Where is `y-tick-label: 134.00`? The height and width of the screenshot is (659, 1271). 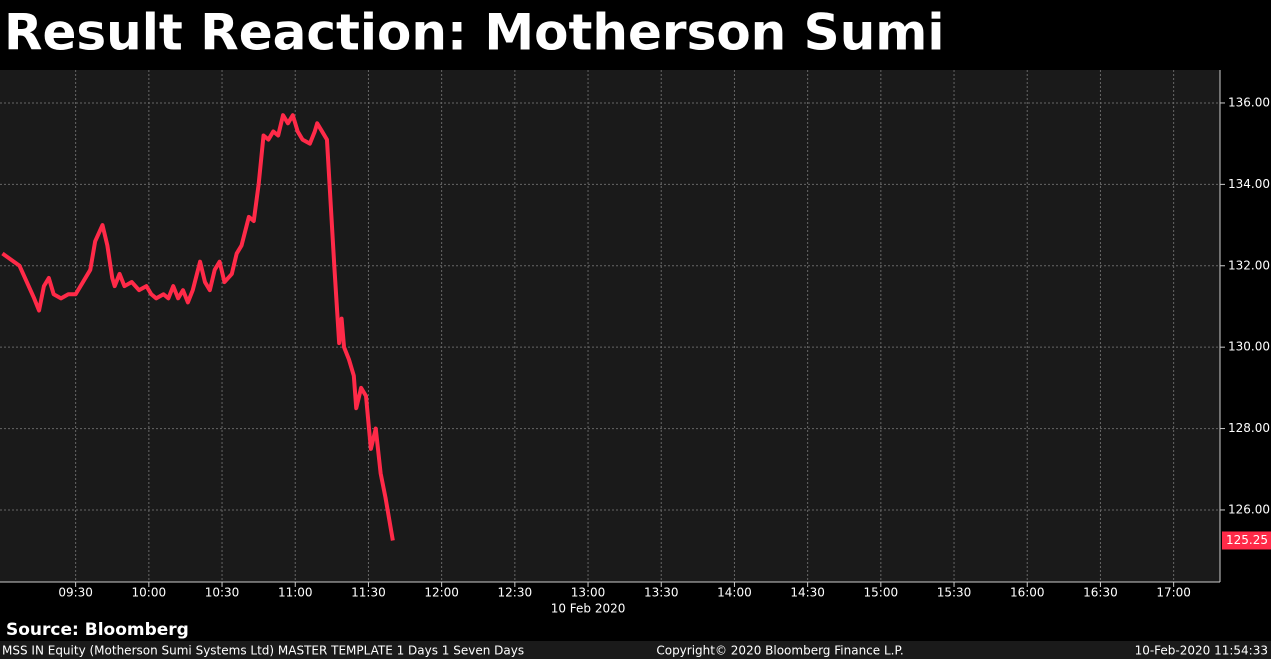 y-tick-label: 134.00 is located at coordinates (1249, 184).